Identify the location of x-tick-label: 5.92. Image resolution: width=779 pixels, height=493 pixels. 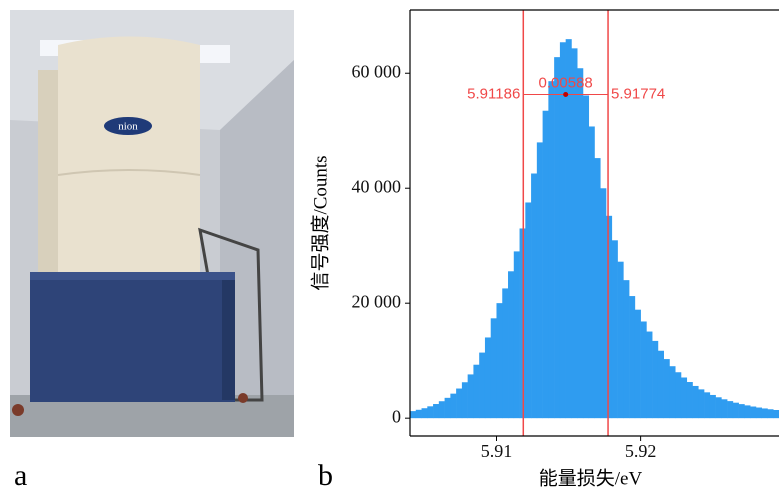
(641, 451).